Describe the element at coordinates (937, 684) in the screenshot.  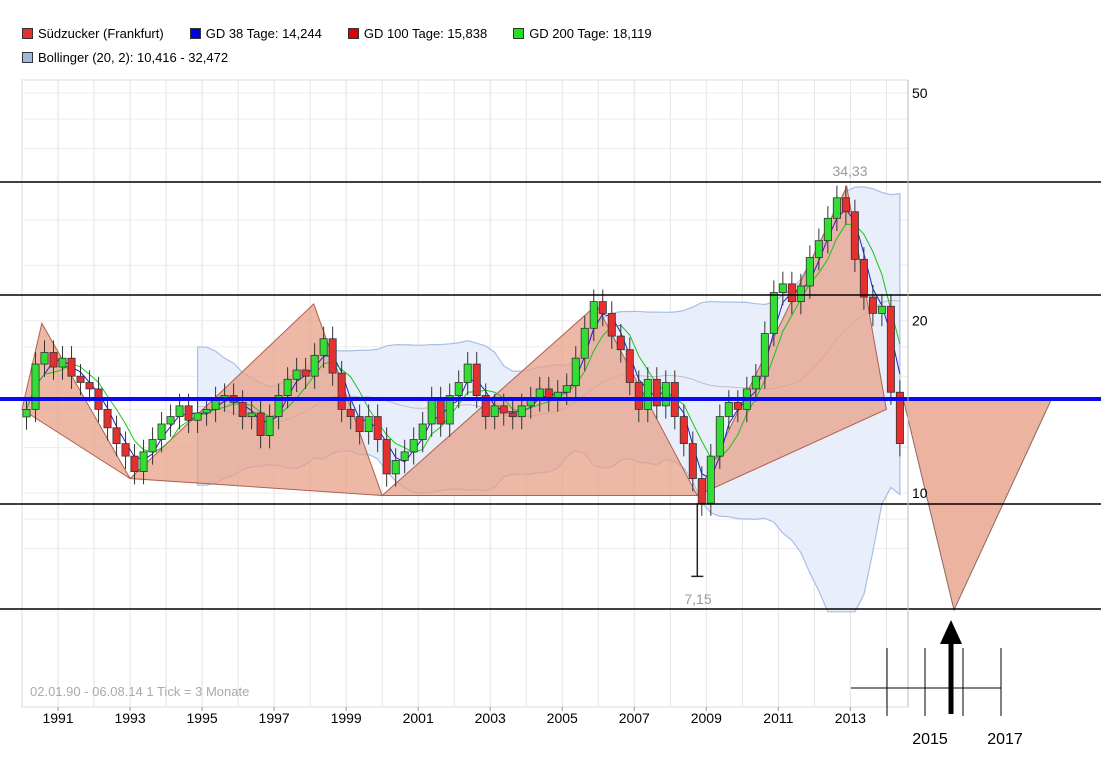
I see `extras: 2015 2017` at that location.